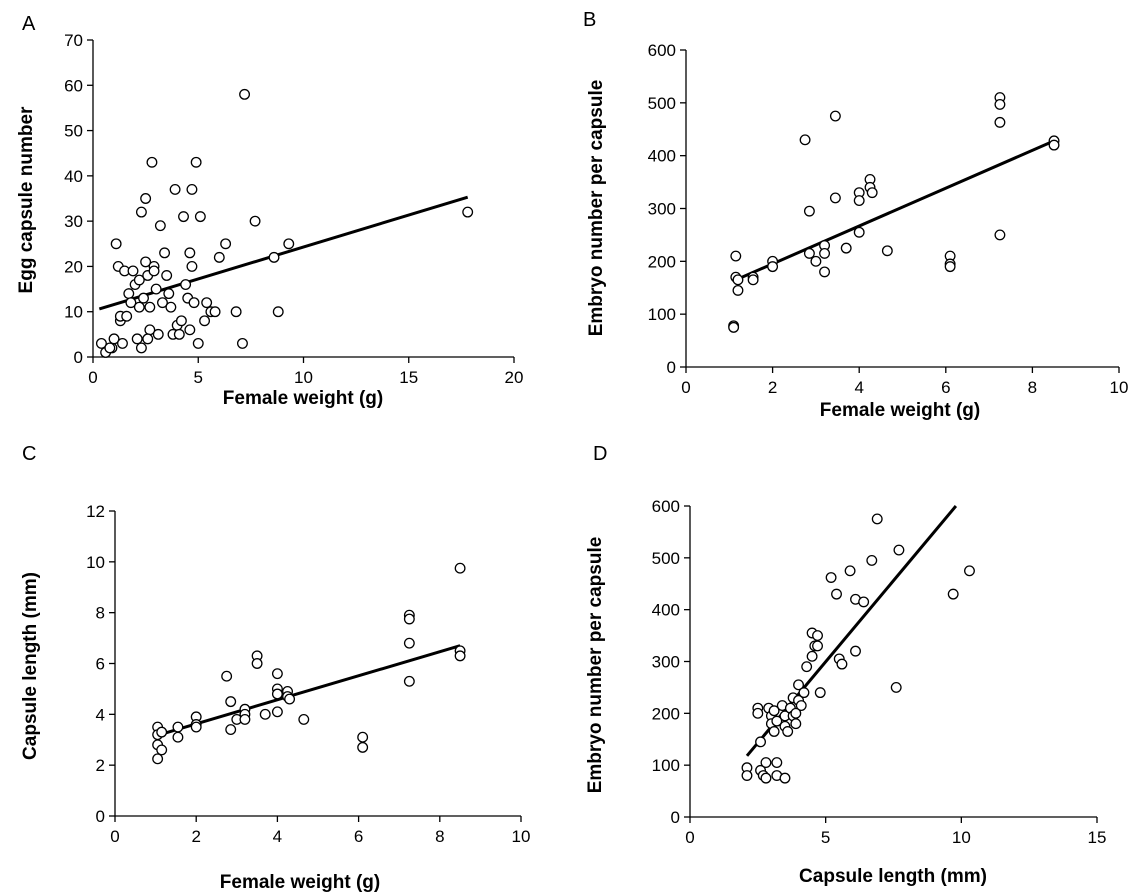 The image size is (1138, 896). I want to click on x-tick-label: 20, so click(514, 377).